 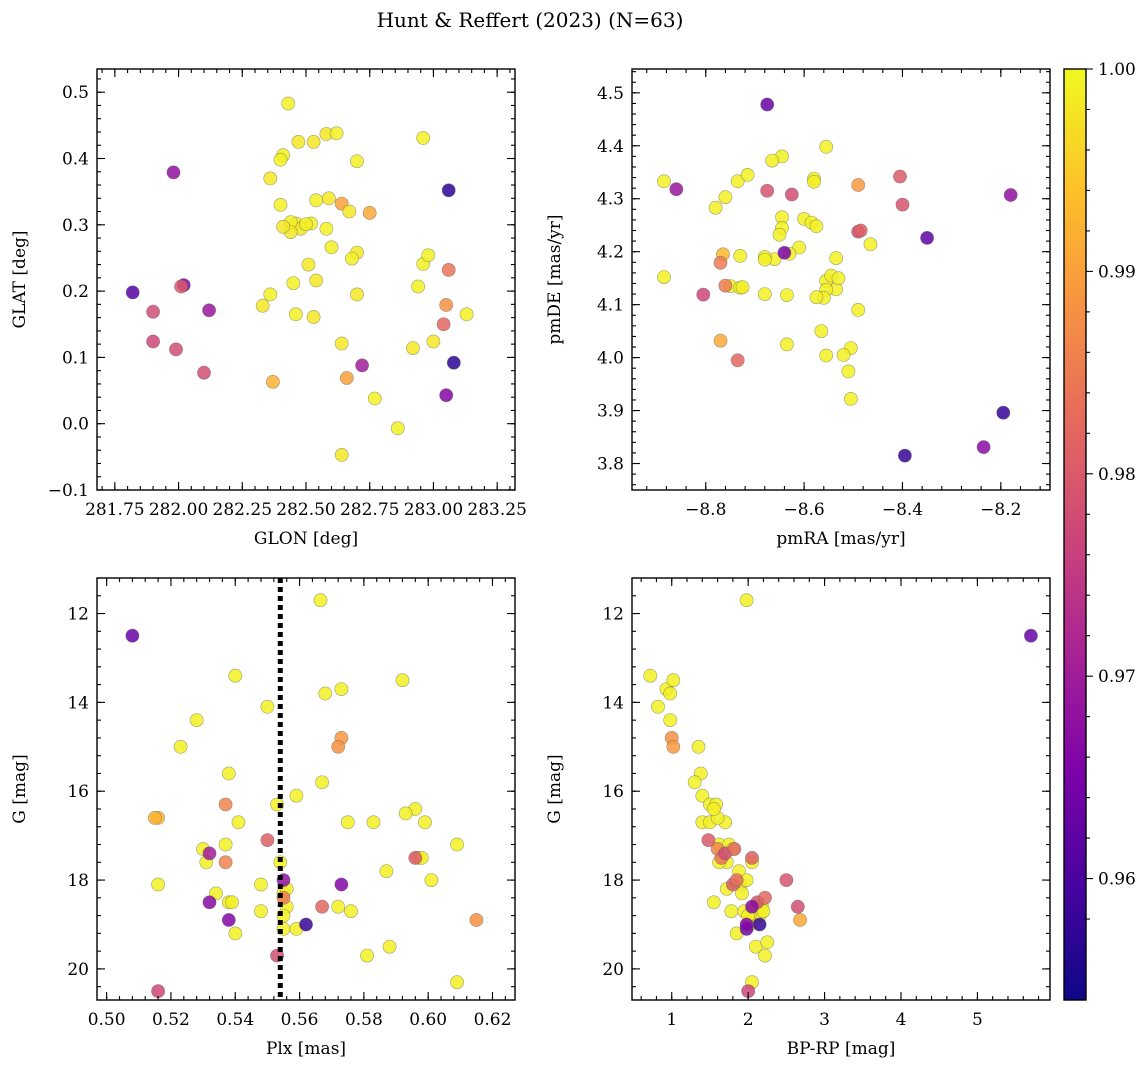 I want to click on y-tick-label: 4.2, so click(x=610, y=253).